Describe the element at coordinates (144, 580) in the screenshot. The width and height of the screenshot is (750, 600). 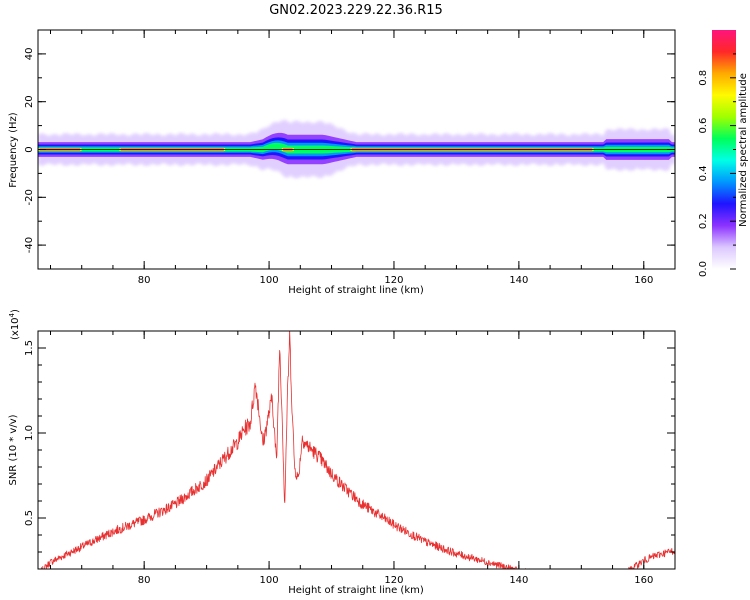
I see `snr-xtick-label: 80` at that location.